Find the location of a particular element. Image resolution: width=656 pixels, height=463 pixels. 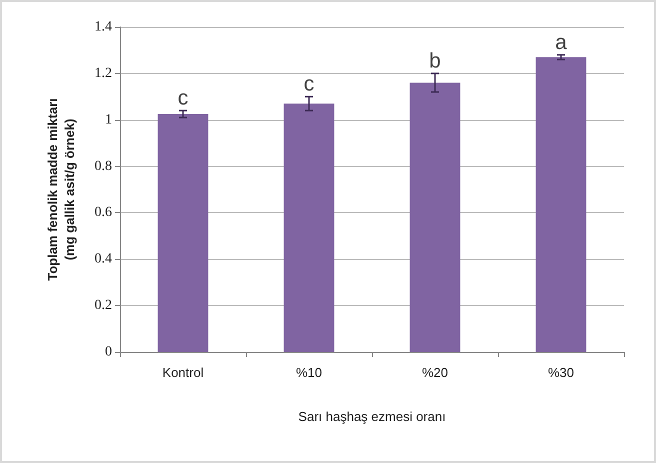

y-tick-label: 0.6 is located at coordinates (103, 212).